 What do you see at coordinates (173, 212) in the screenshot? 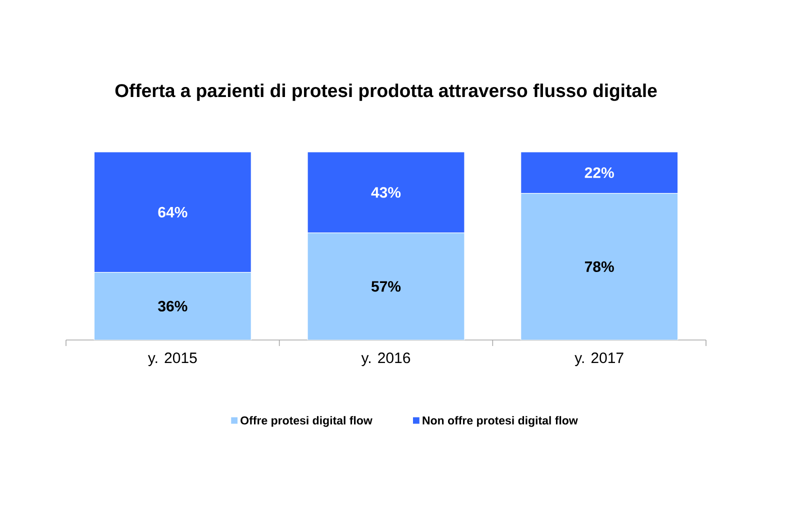
I see `data-label: 64%` at bounding box center [173, 212].